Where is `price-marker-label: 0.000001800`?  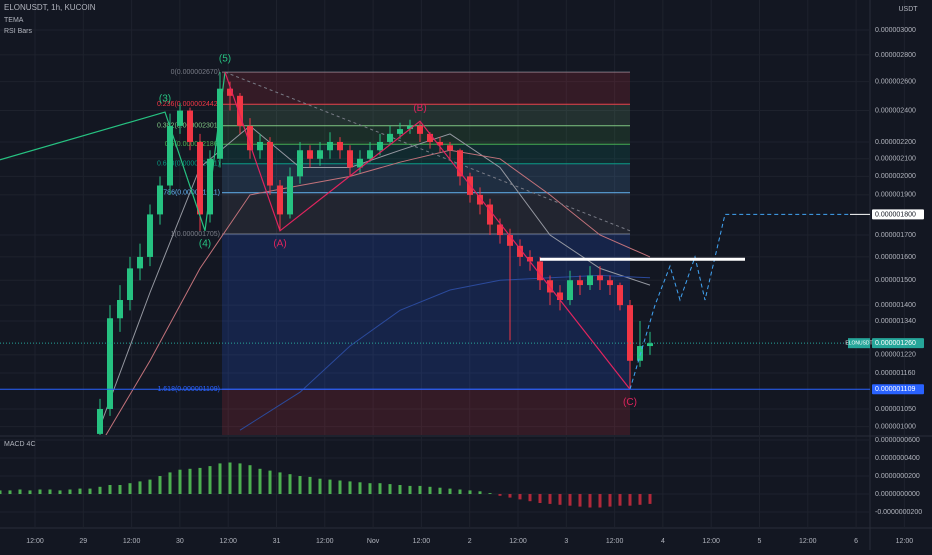 price-marker-label: 0.000001800 is located at coordinates (895, 214).